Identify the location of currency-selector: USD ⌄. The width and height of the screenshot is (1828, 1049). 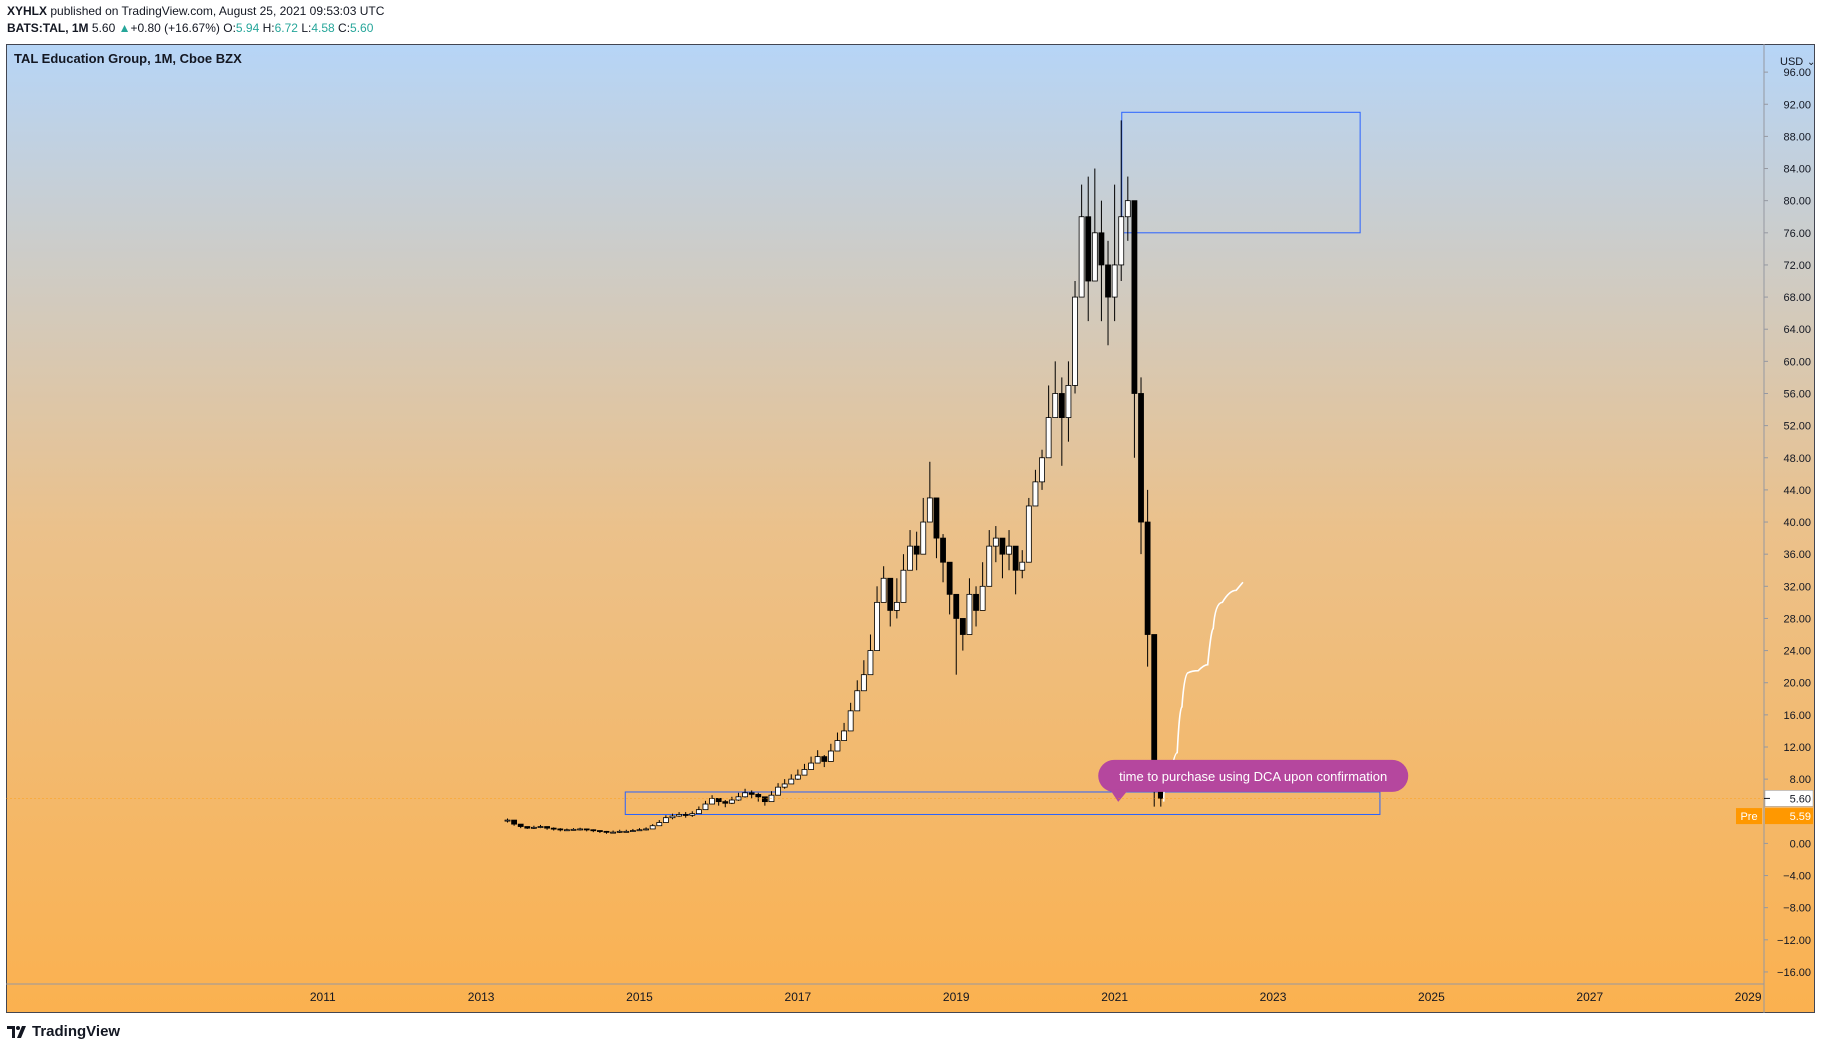
(1797, 62).